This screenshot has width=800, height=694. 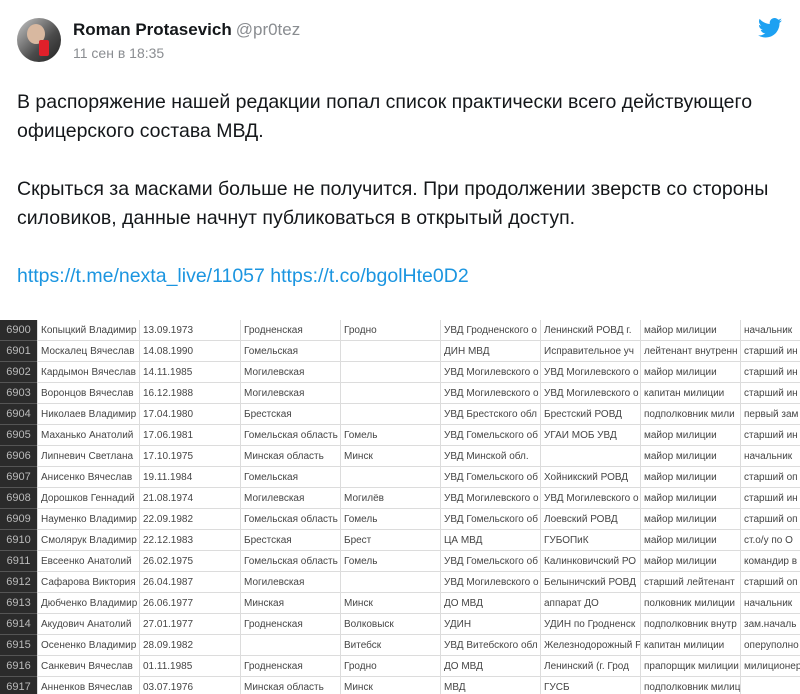 What do you see at coordinates (39, 40) in the screenshot?
I see `avatar` at bounding box center [39, 40].